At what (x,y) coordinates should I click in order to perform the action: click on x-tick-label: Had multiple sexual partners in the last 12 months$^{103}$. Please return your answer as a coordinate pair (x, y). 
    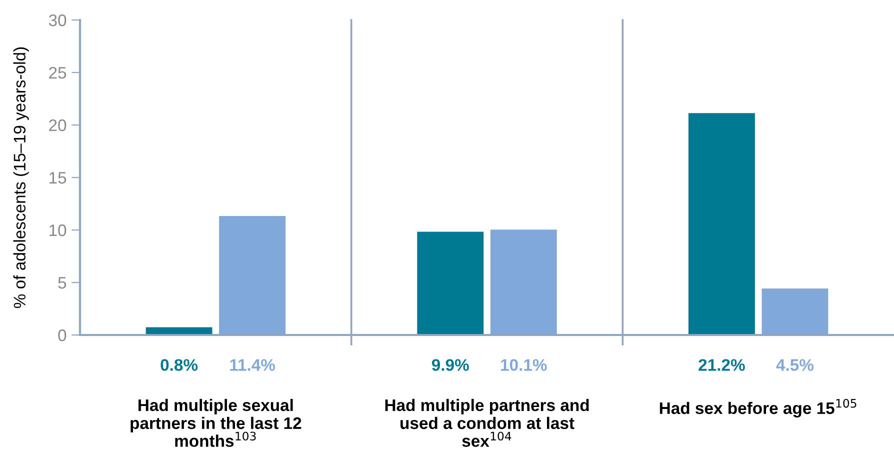
    Looking at the image, I should click on (216, 422).